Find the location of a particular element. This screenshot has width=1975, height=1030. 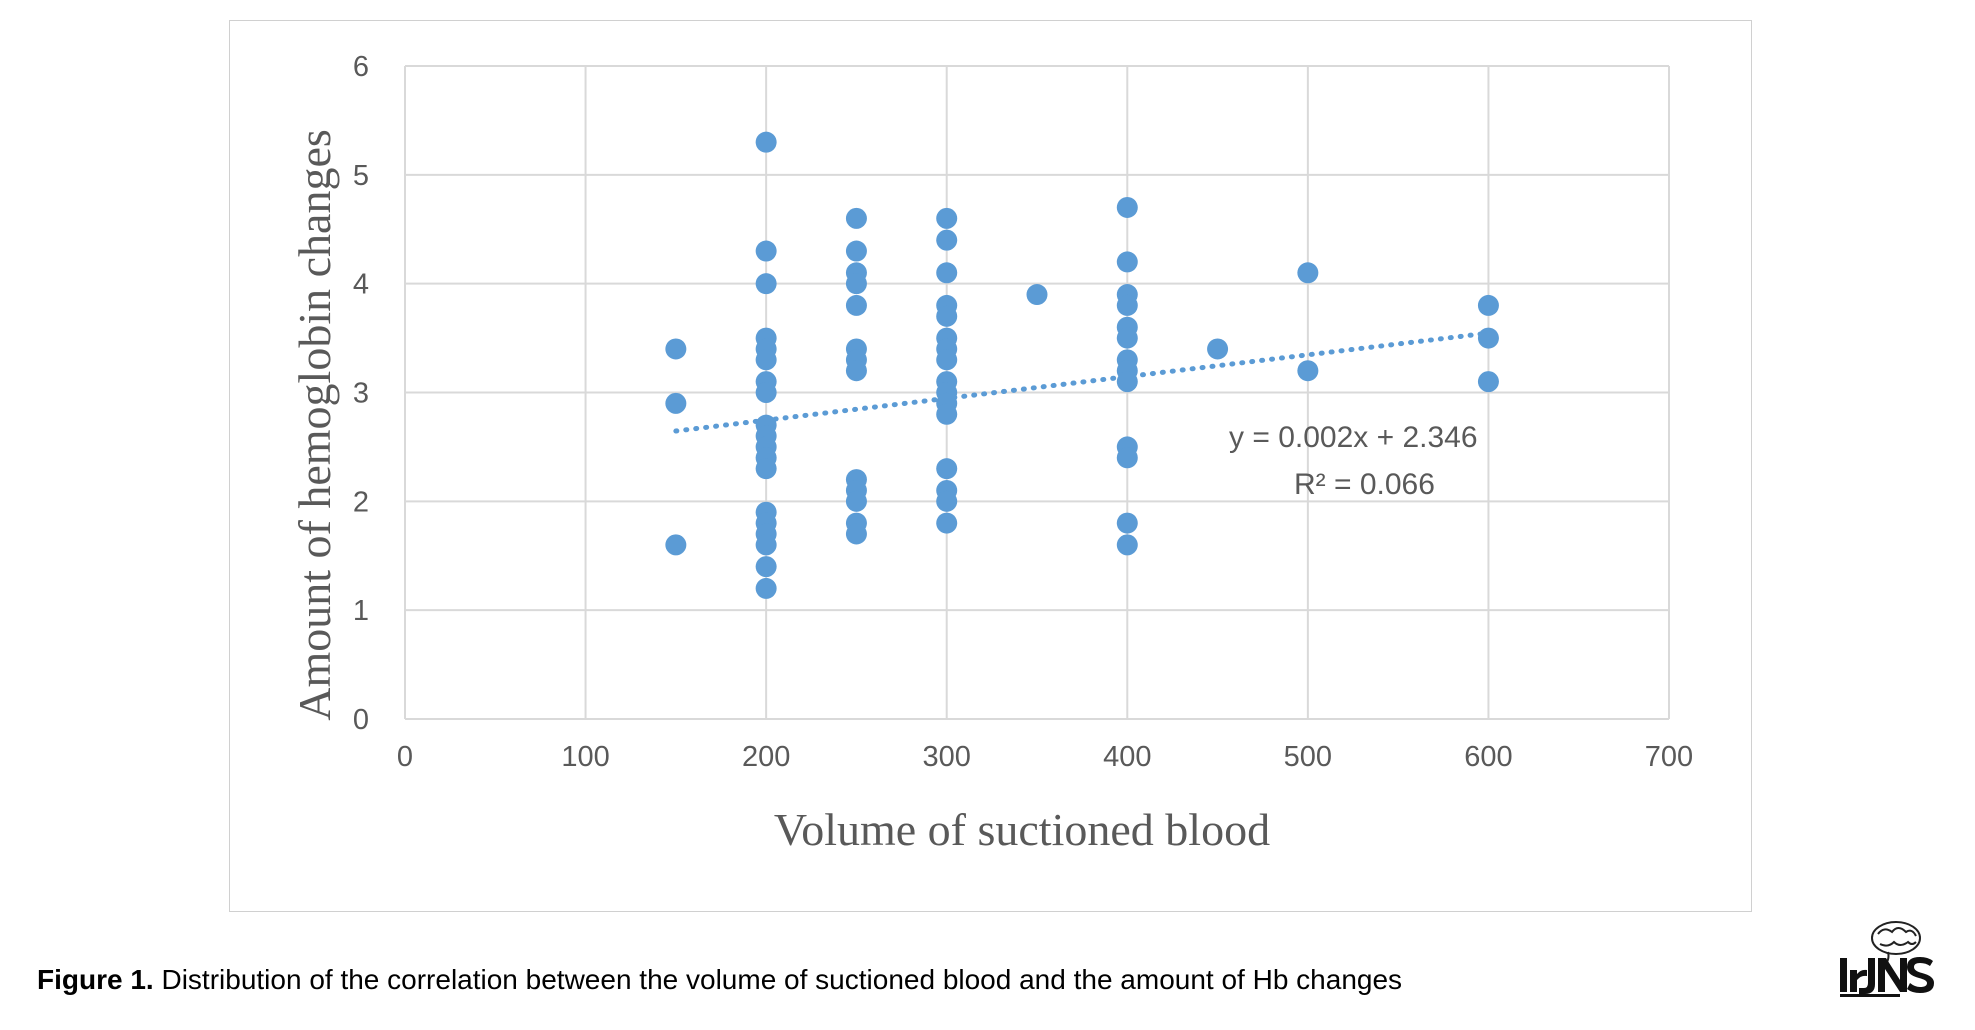

x-tick-label: 600 is located at coordinates (1488, 757).